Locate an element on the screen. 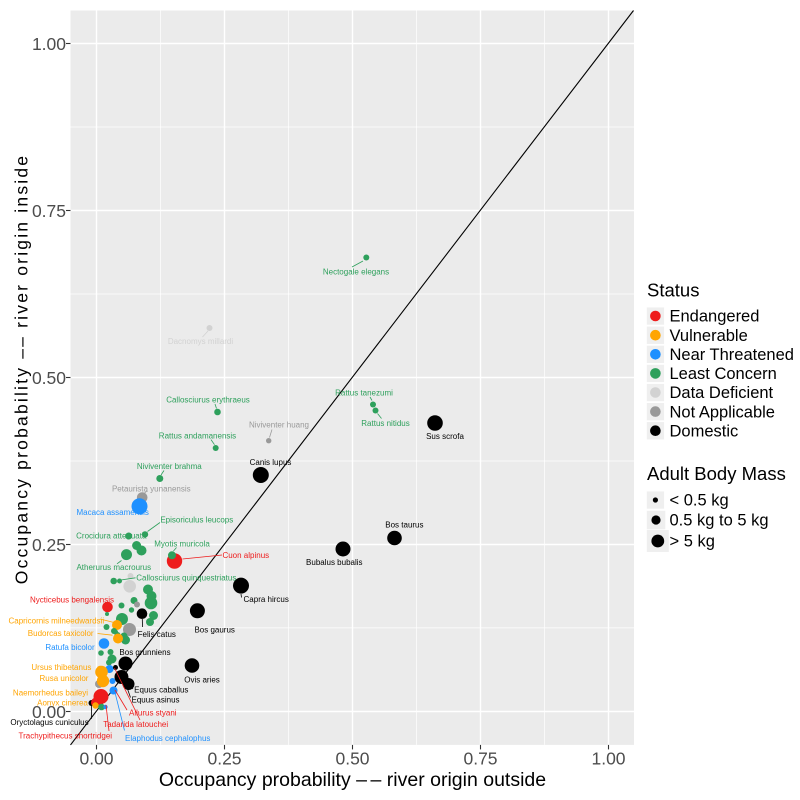  svg-text: Rusa unicolor is located at coordinates (64, 678).